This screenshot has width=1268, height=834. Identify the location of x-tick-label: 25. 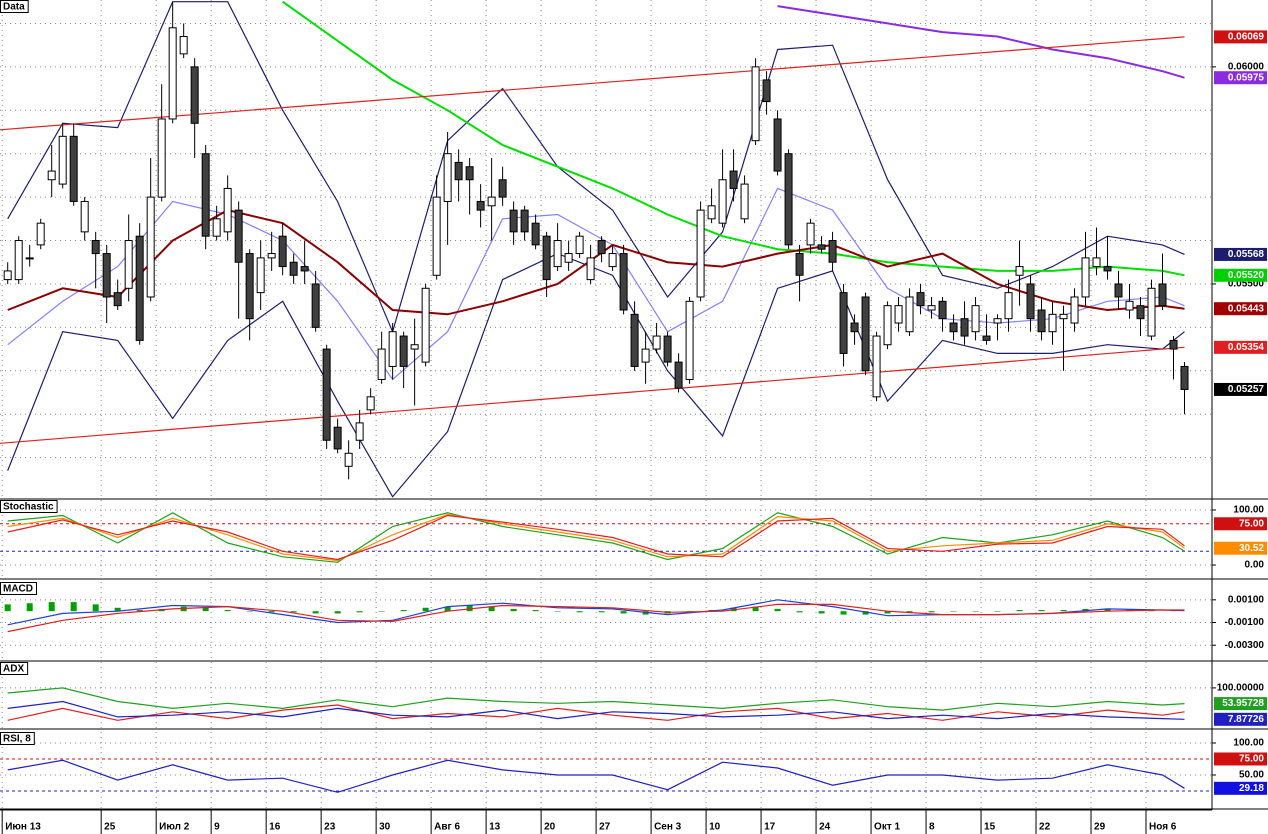
(110, 827).